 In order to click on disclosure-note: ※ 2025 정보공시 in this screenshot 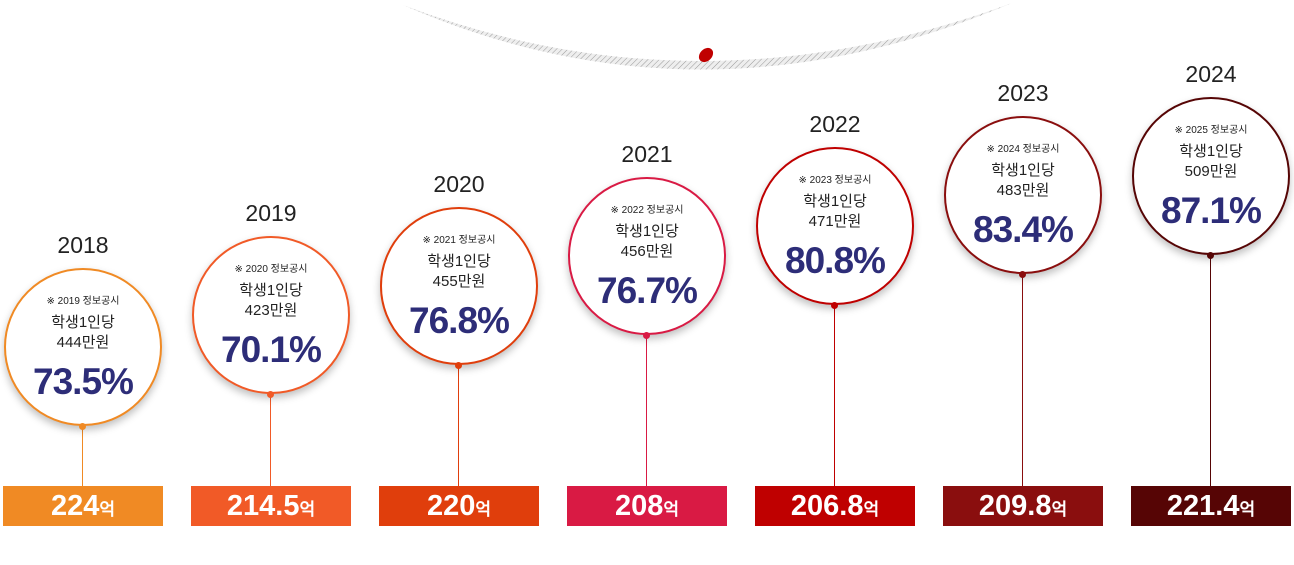, I will do `click(1211, 130)`.